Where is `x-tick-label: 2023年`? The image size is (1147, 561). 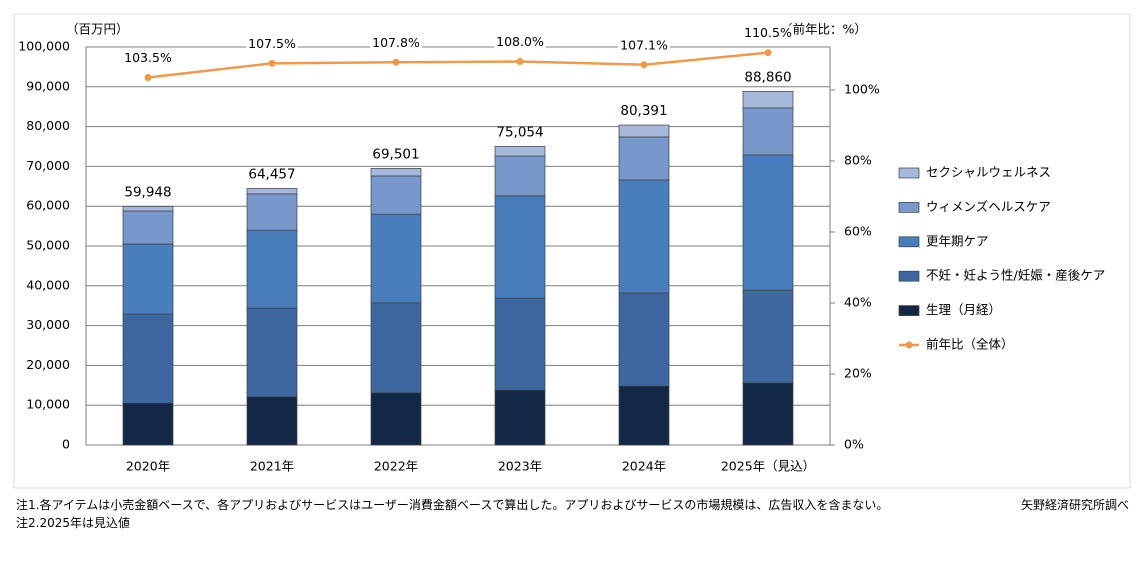
x-tick-label: 2023年 is located at coordinates (520, 466).